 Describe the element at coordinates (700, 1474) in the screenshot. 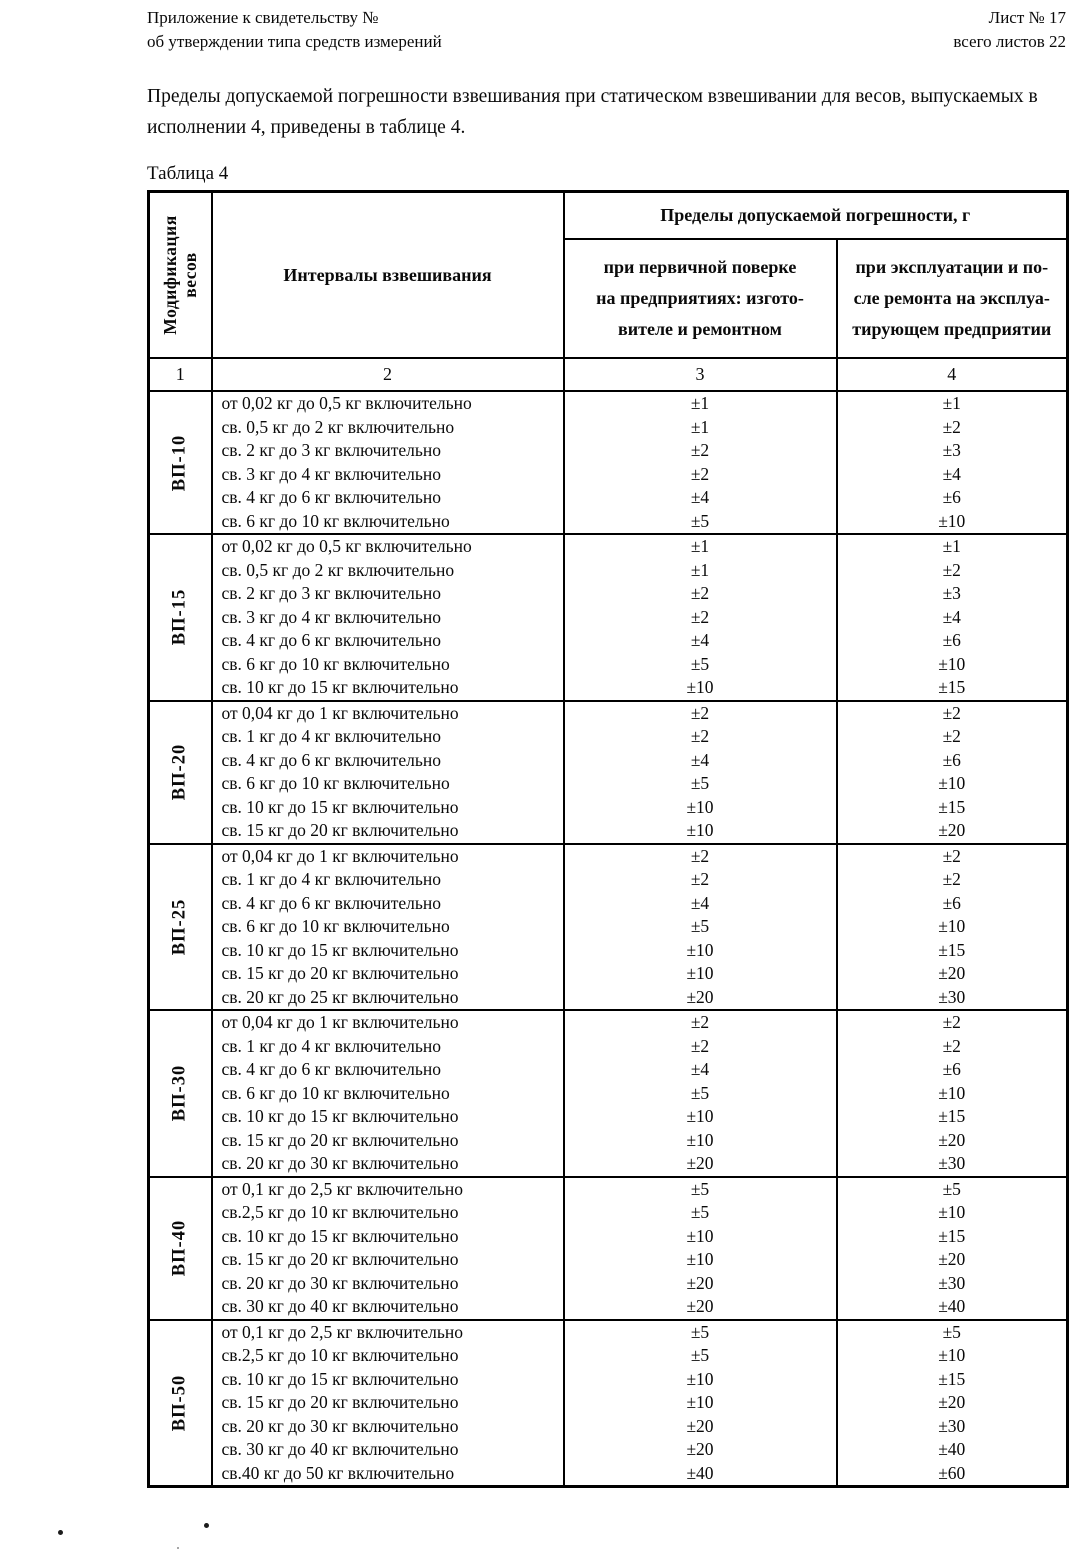

I see `primary-error-value: ±40` at that location.